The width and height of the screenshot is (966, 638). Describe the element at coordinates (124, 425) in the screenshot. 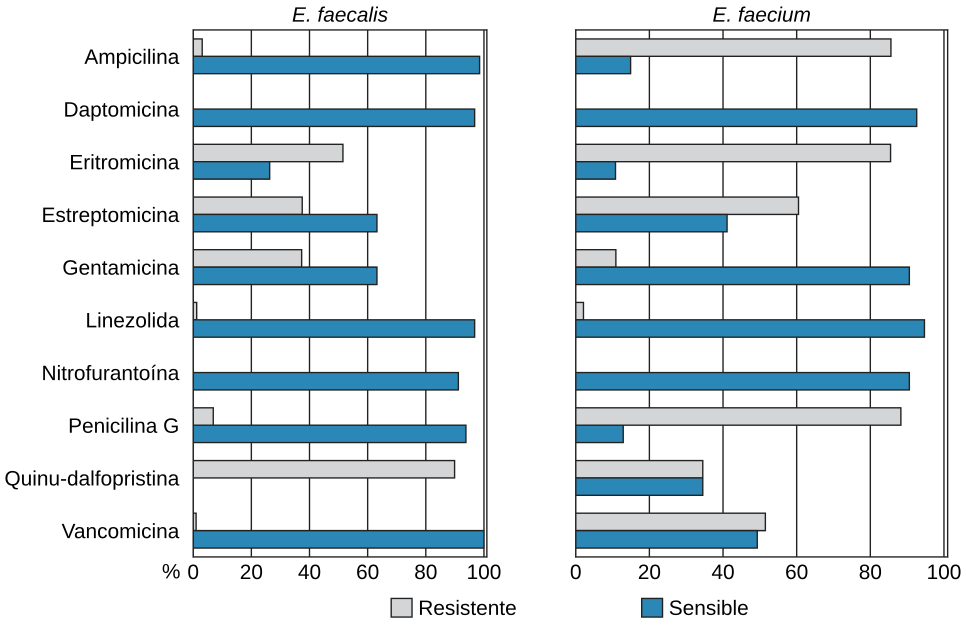

I see `y-tick-label: Penicilina G` at that location.